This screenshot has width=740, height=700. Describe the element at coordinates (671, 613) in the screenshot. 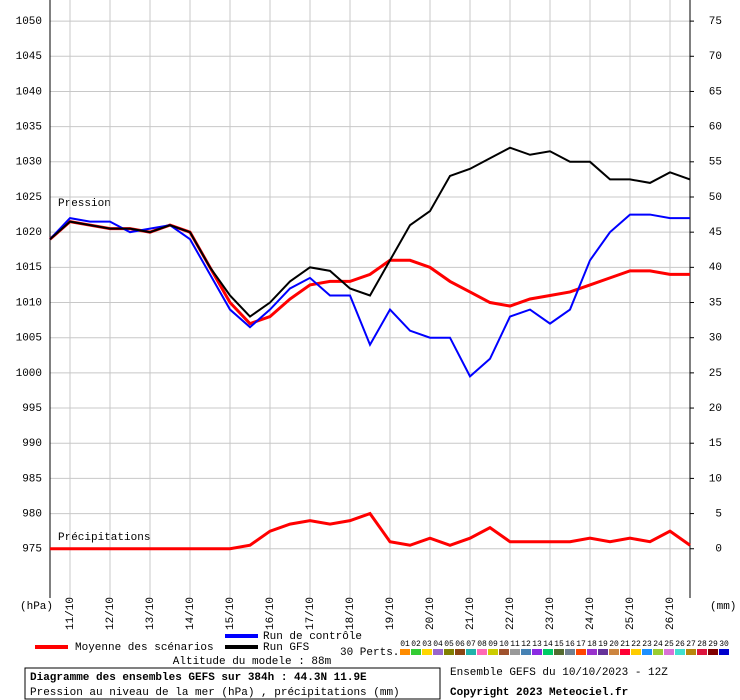

I see `x-tick-label: 26/10` at that location.